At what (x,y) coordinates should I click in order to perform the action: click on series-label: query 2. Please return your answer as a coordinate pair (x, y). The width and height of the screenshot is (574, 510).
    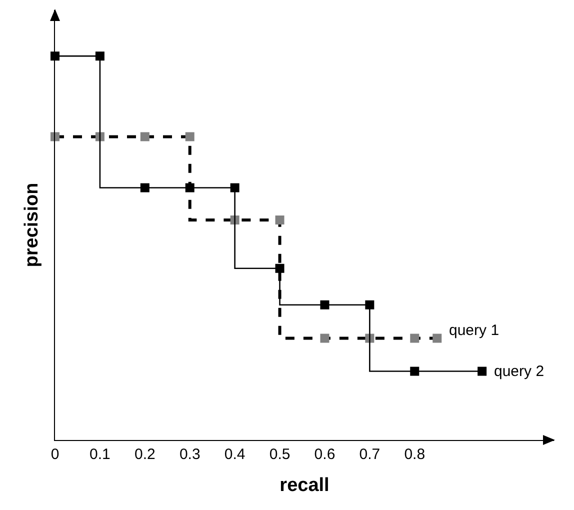
    Looking at the image, I should click on (519, 371).